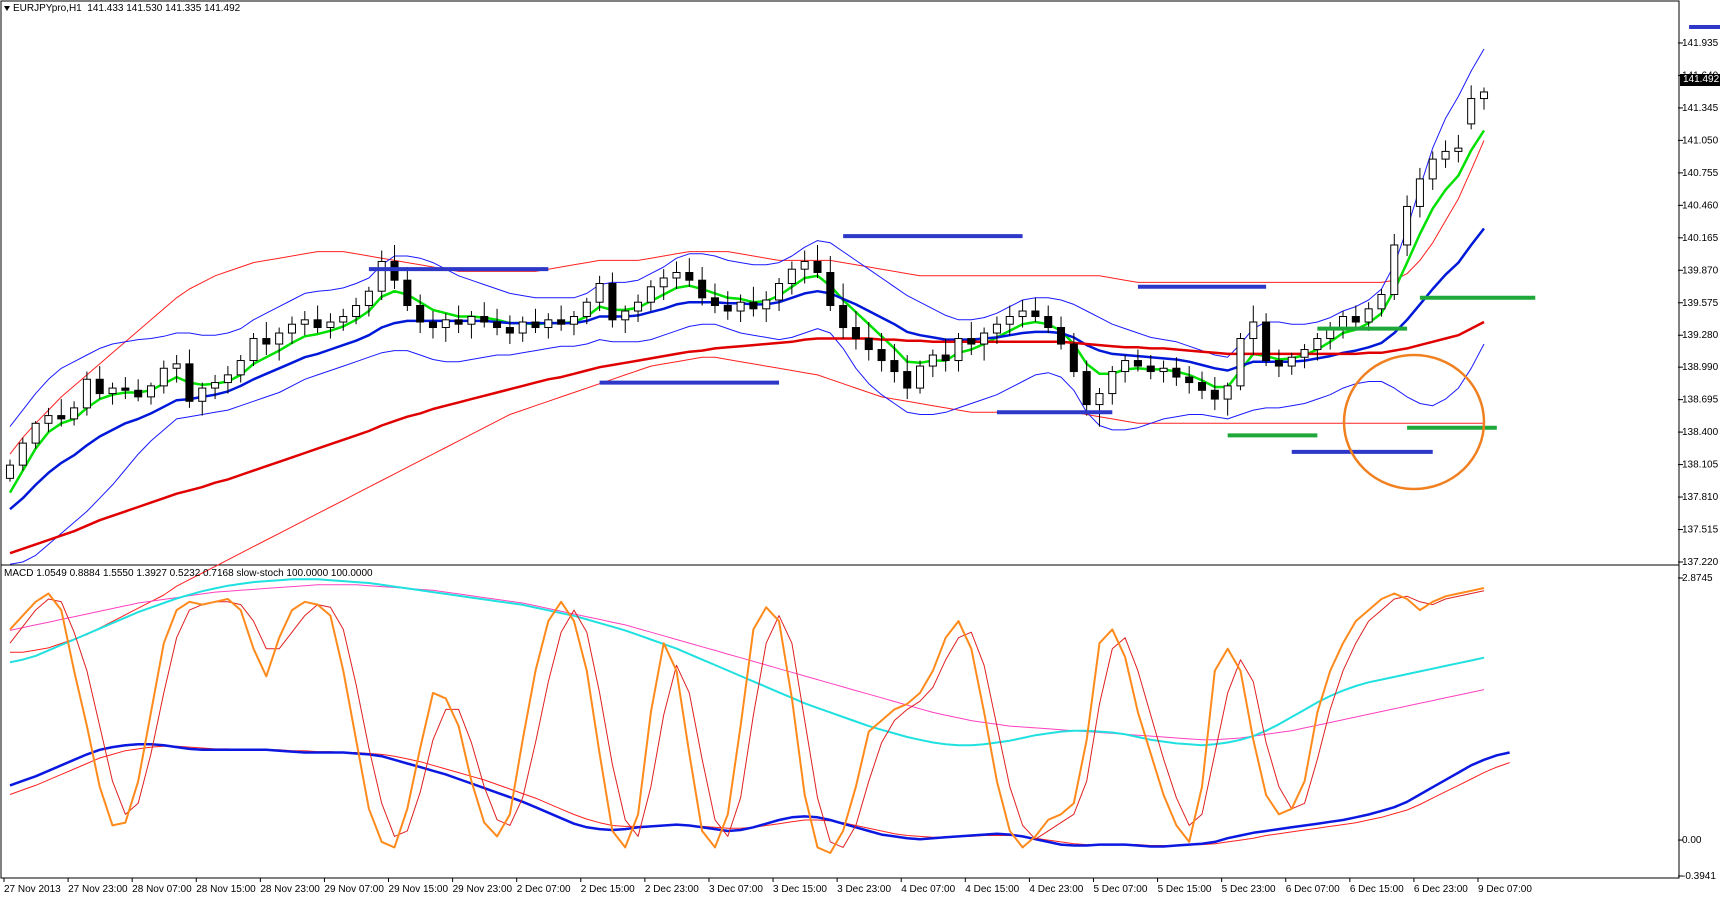 Image resolution: width=1720 pixels, height=902 pixels. What do you see at coordinates (98, 889) in the screenshot?
I see `time-tick-label: 27 Nov 23:00` at bounding box center [98, 889].